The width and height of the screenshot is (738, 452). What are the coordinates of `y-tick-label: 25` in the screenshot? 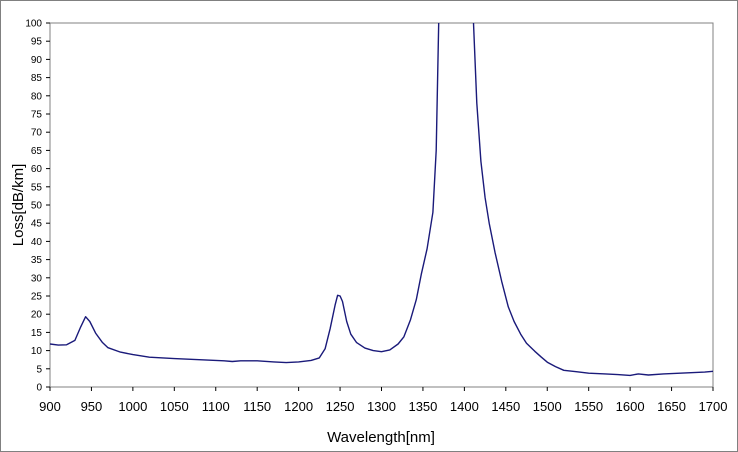 It's located at (37, 297).